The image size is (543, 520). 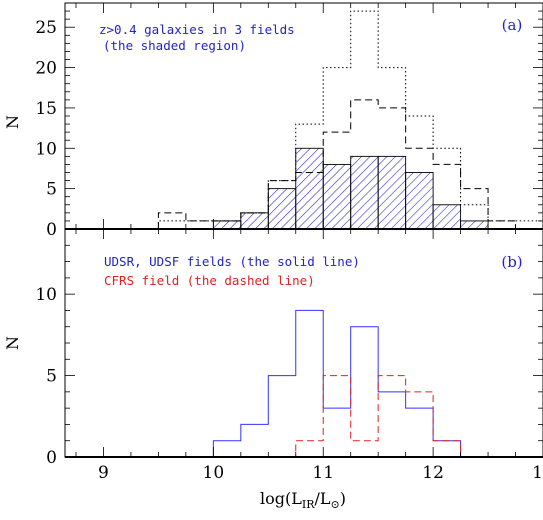 I want to click on x-tick-label: 10, so click(x=214, y=473).